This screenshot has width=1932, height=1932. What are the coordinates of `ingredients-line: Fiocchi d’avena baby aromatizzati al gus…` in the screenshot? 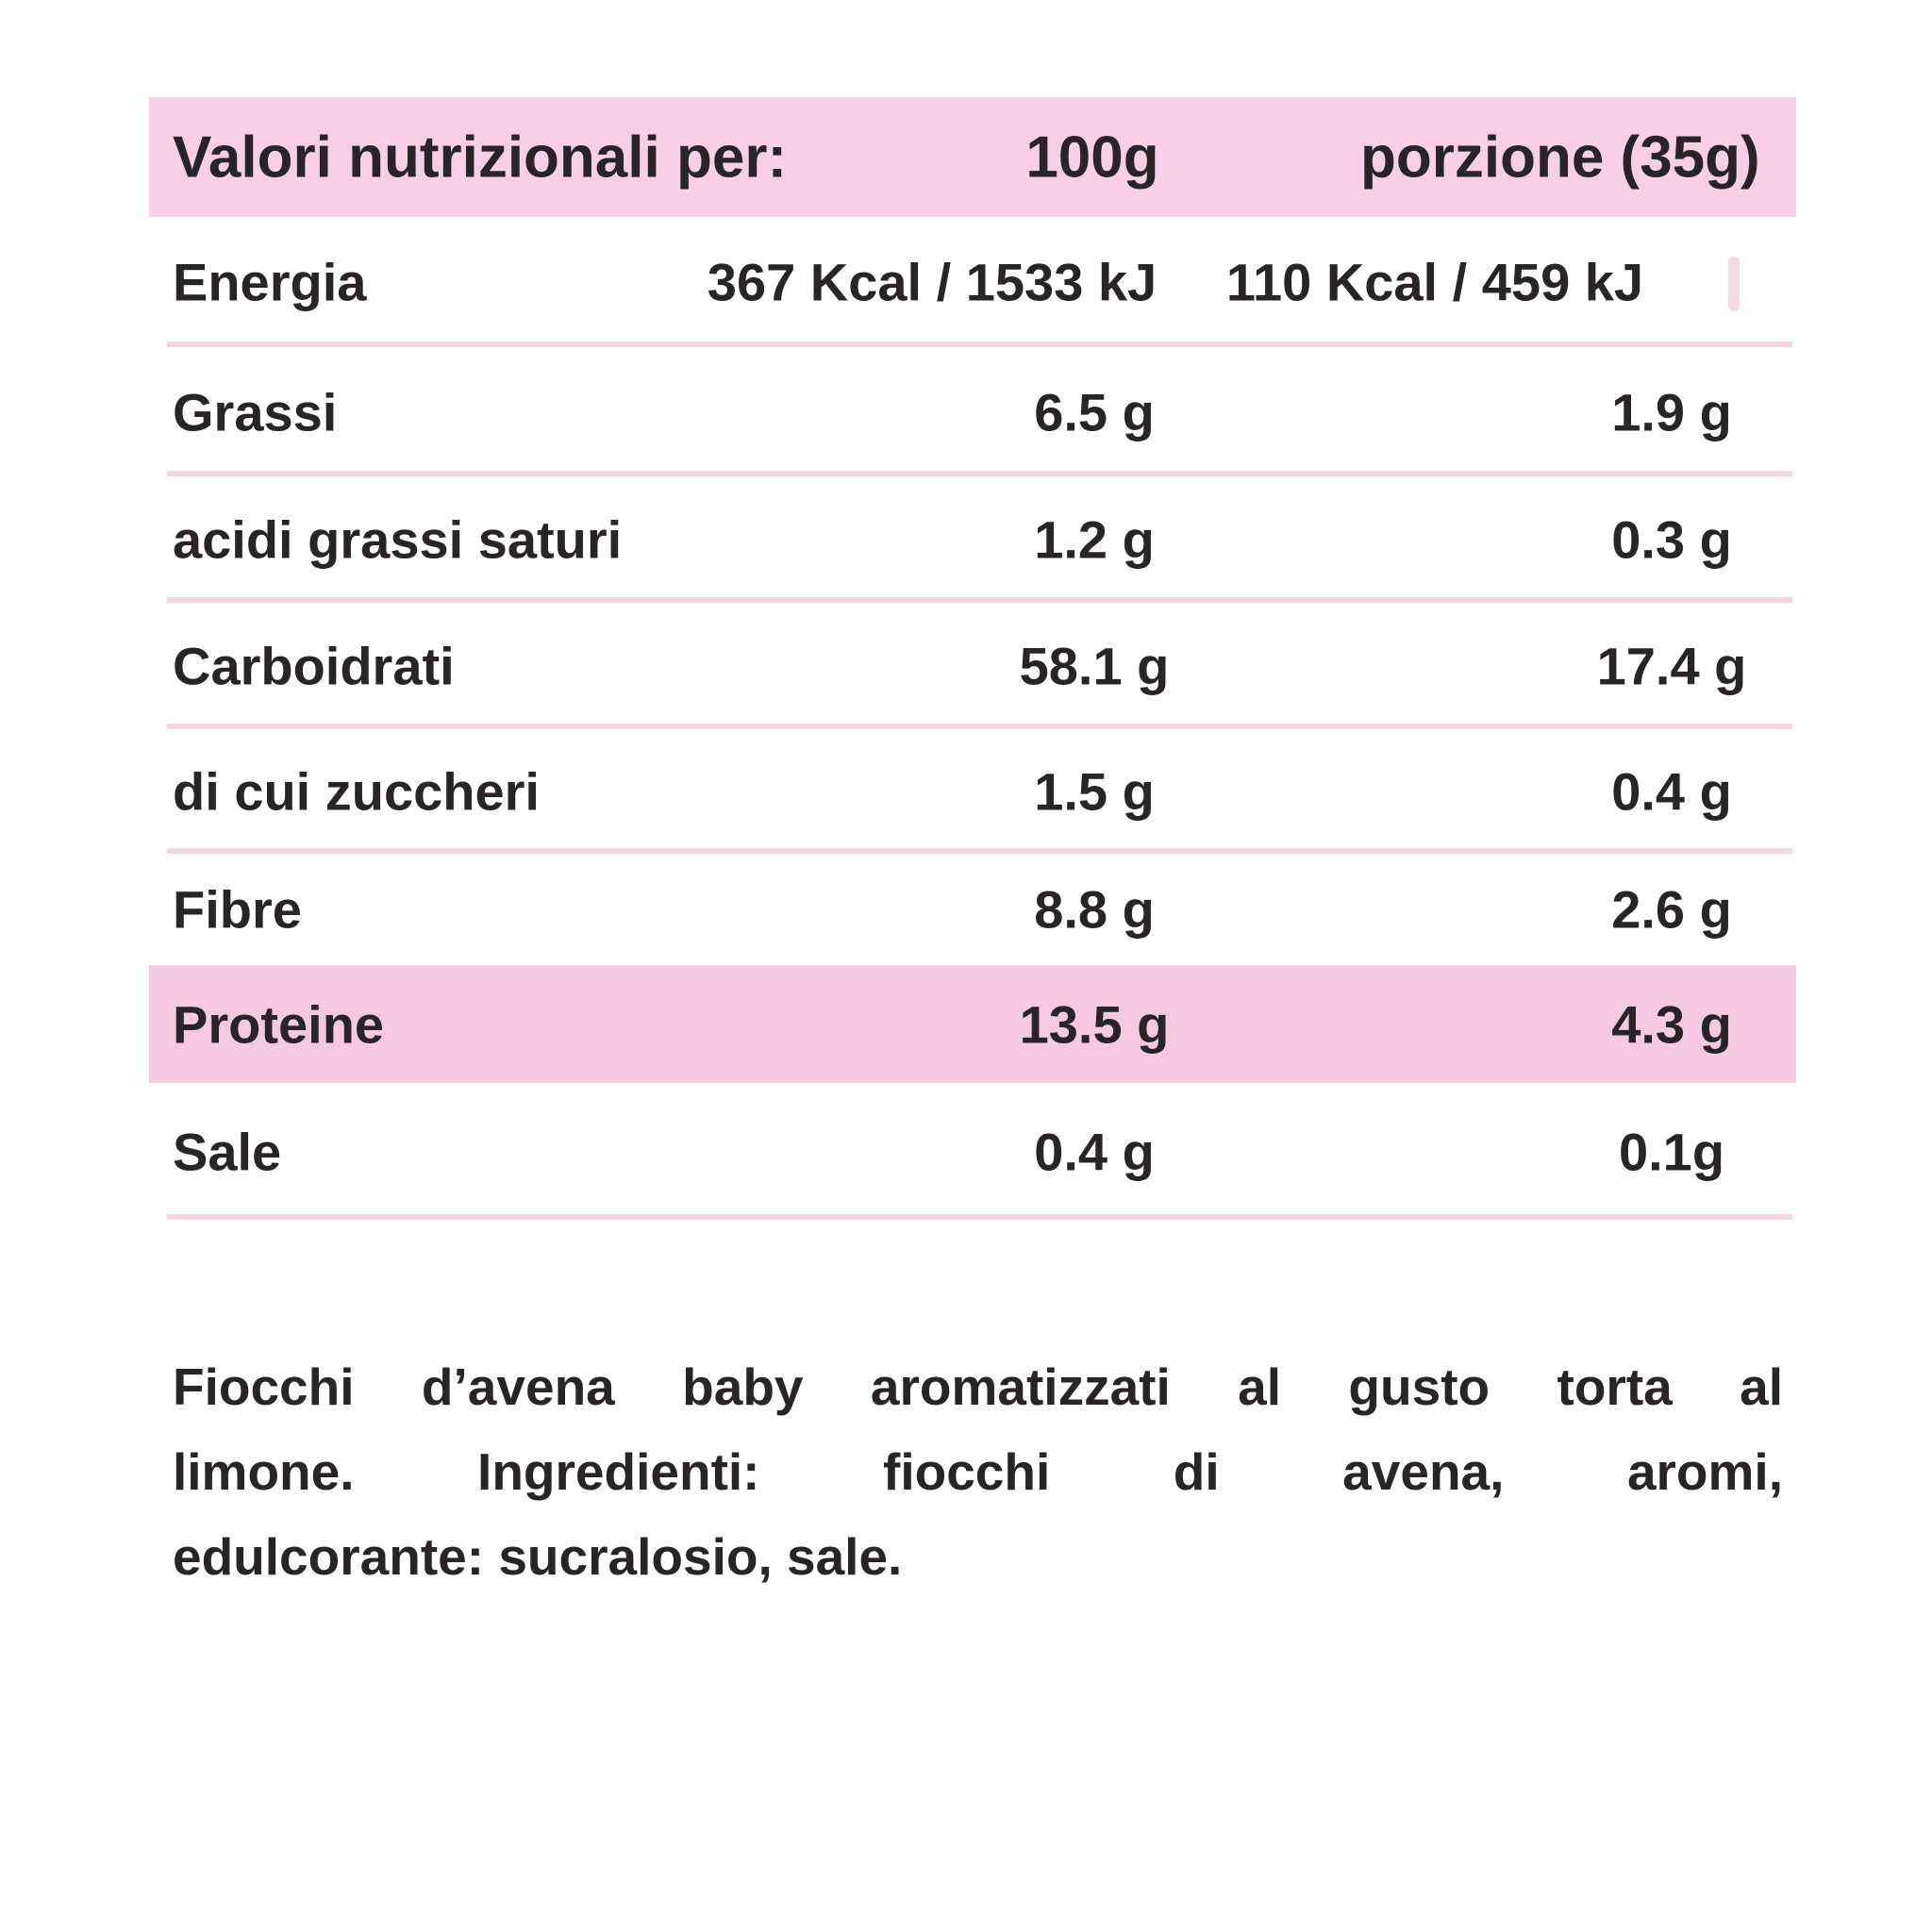 It's located at (978, 1386).